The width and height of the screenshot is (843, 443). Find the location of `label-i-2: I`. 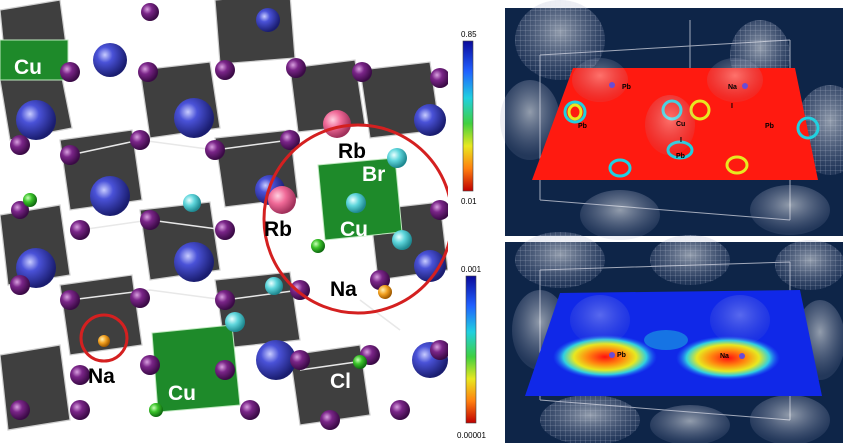

label-i-2: I is located at coordinates (681, 140).